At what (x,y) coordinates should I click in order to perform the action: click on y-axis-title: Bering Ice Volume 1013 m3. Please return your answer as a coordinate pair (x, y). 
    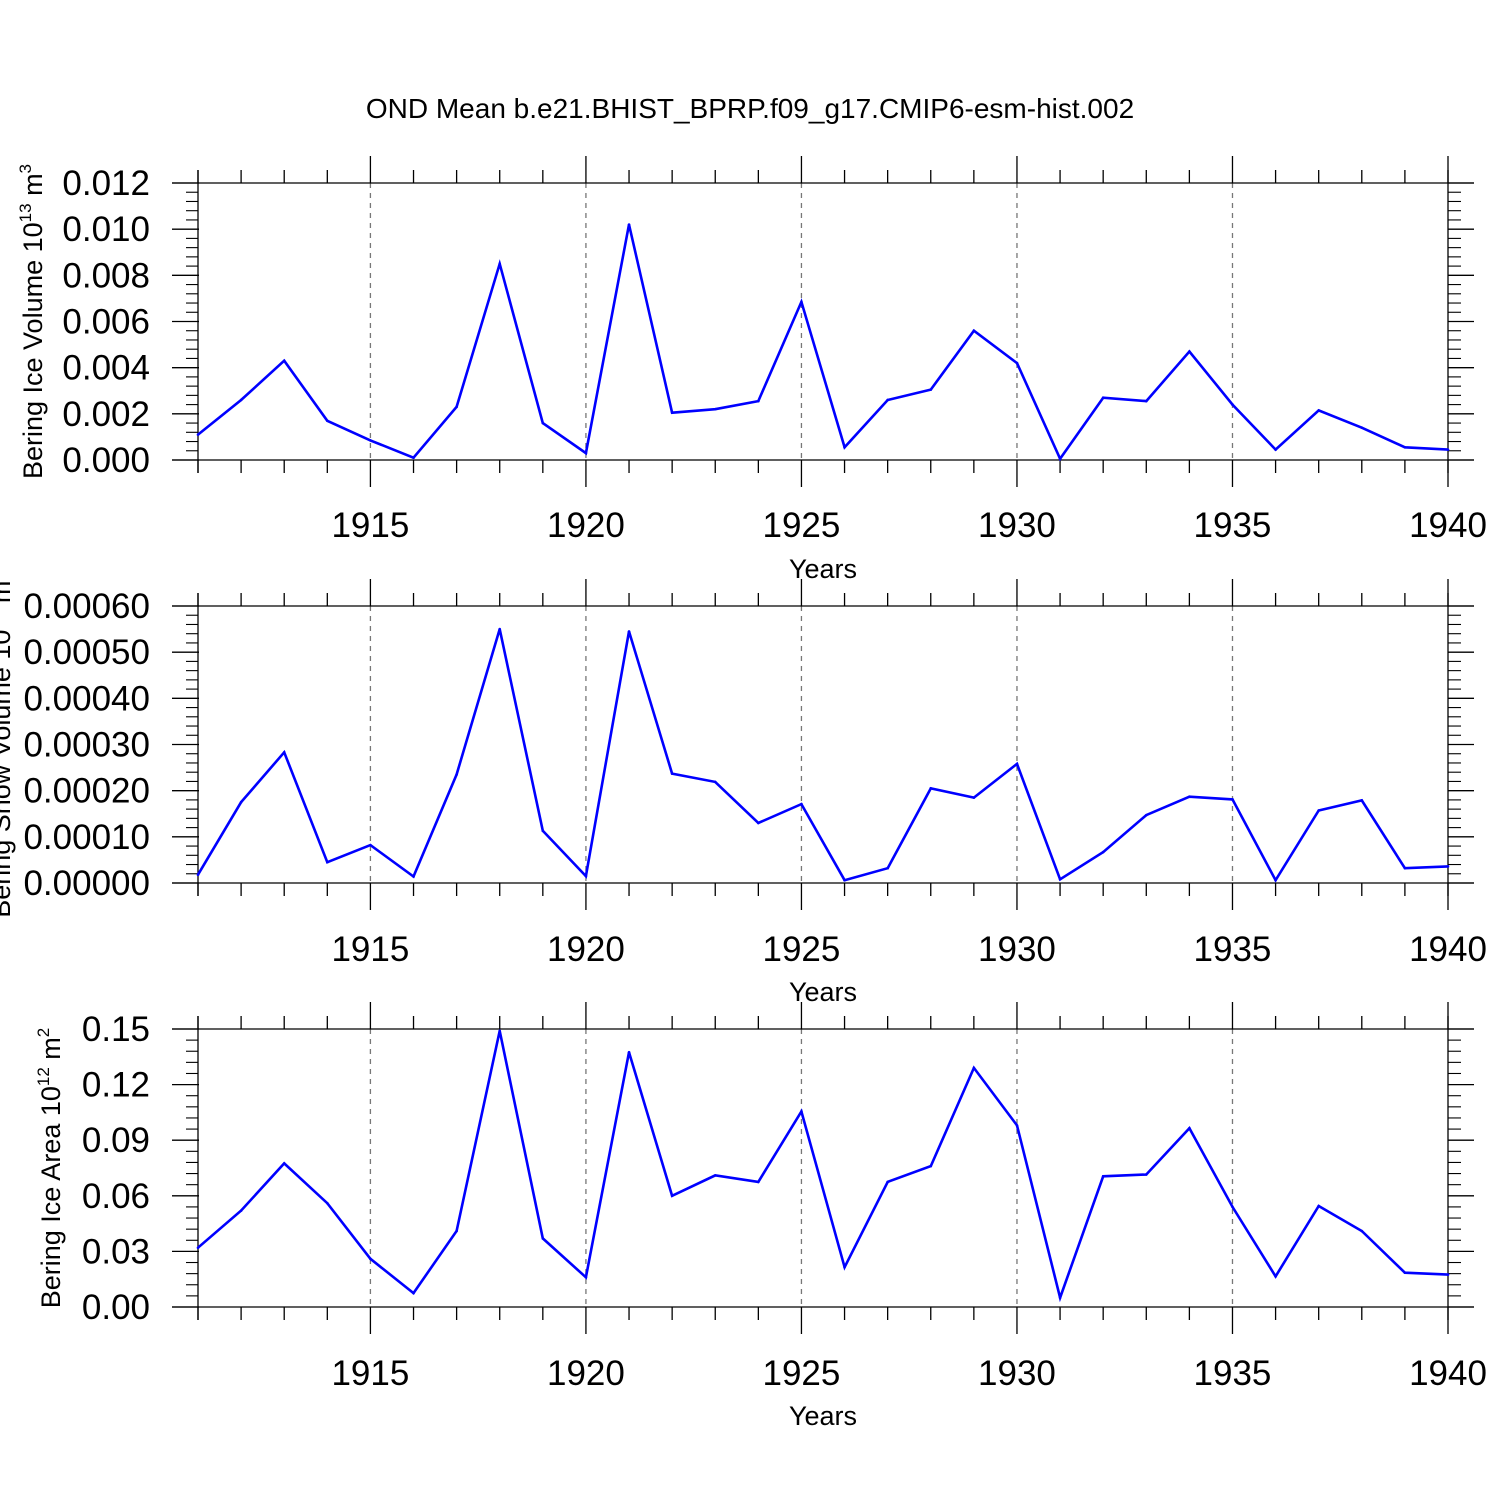
    Looking at the image, I should click on (32, 321).